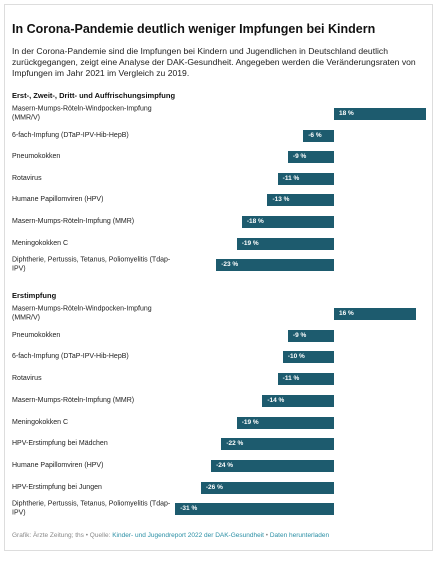  What do you see at coordinates (300, 200) in the screenshot?
I see `bar: -13 %` at bounding box center [300, 200].